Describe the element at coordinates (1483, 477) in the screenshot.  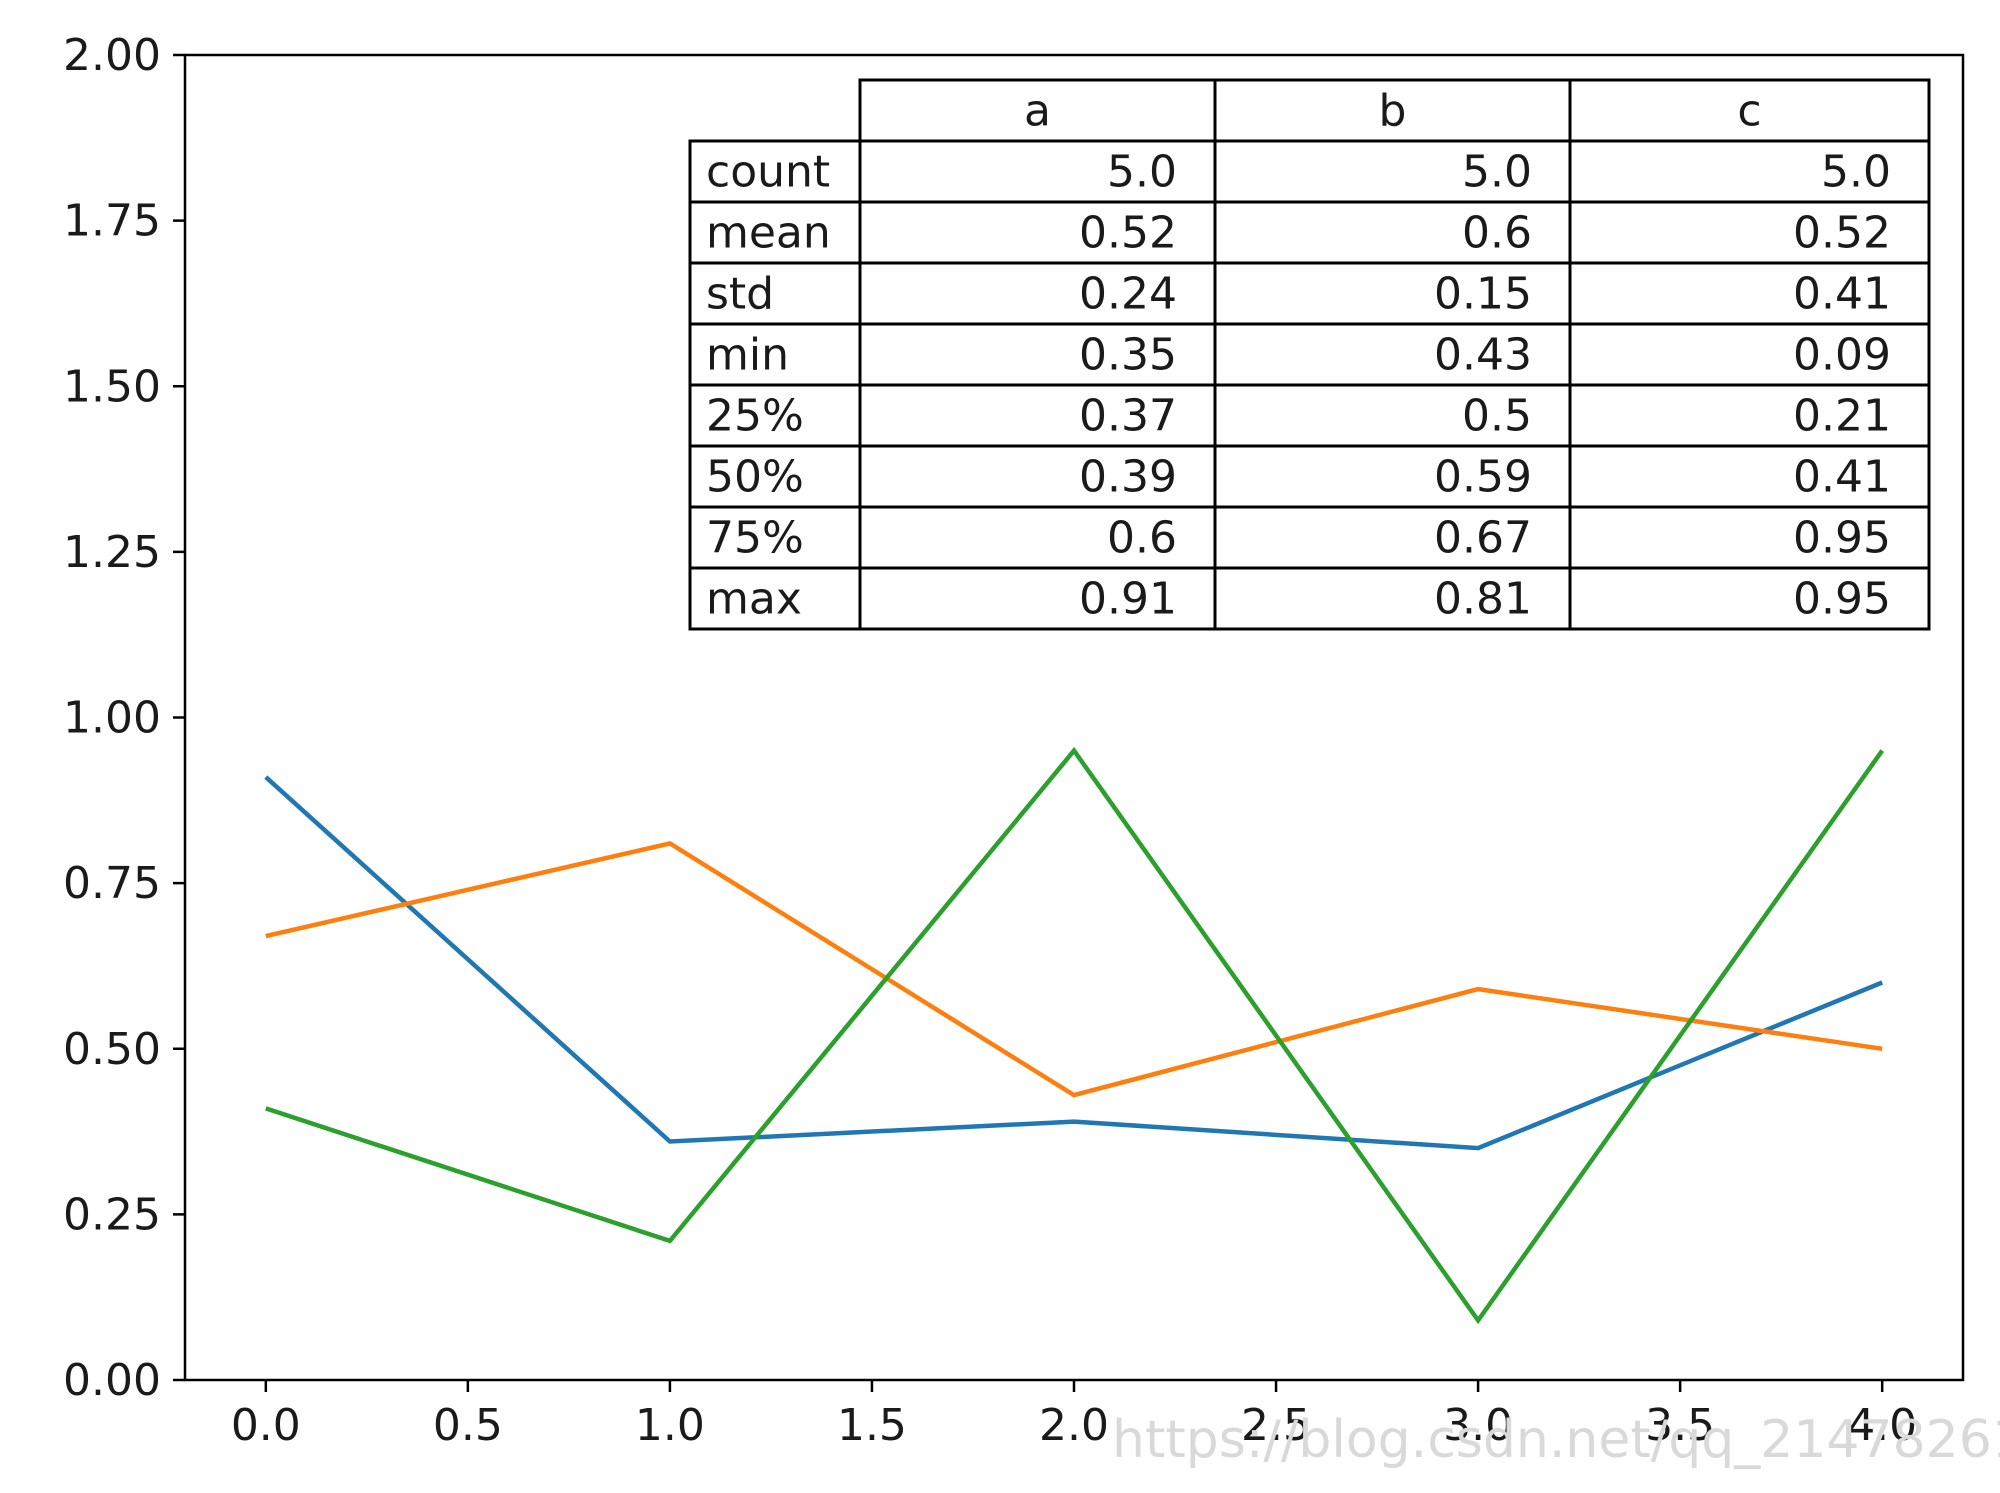
I see `table-cell-value: 0.59` at that location.